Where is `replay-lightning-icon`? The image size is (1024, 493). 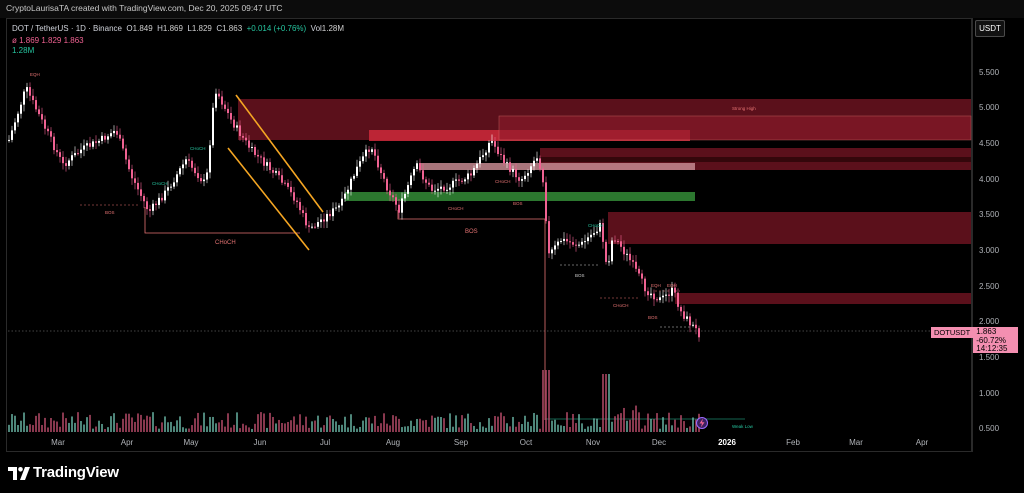
replay-lightning-icon is located at coordinates (702, 423).